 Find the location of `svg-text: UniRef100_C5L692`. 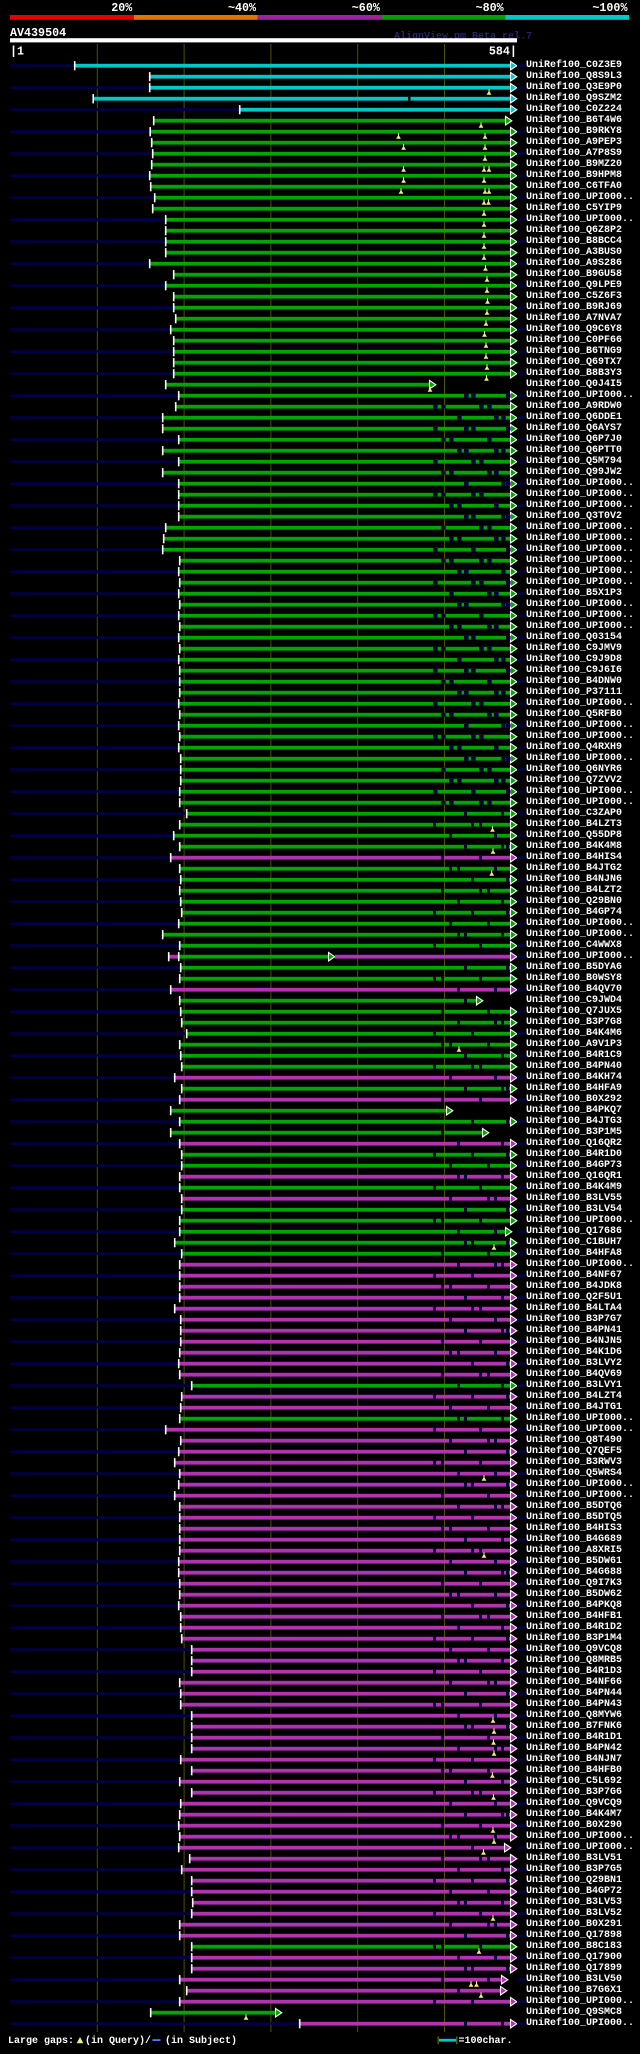

svg-text: UniRef100_C5L692 is located at coordinates (574, 1781).